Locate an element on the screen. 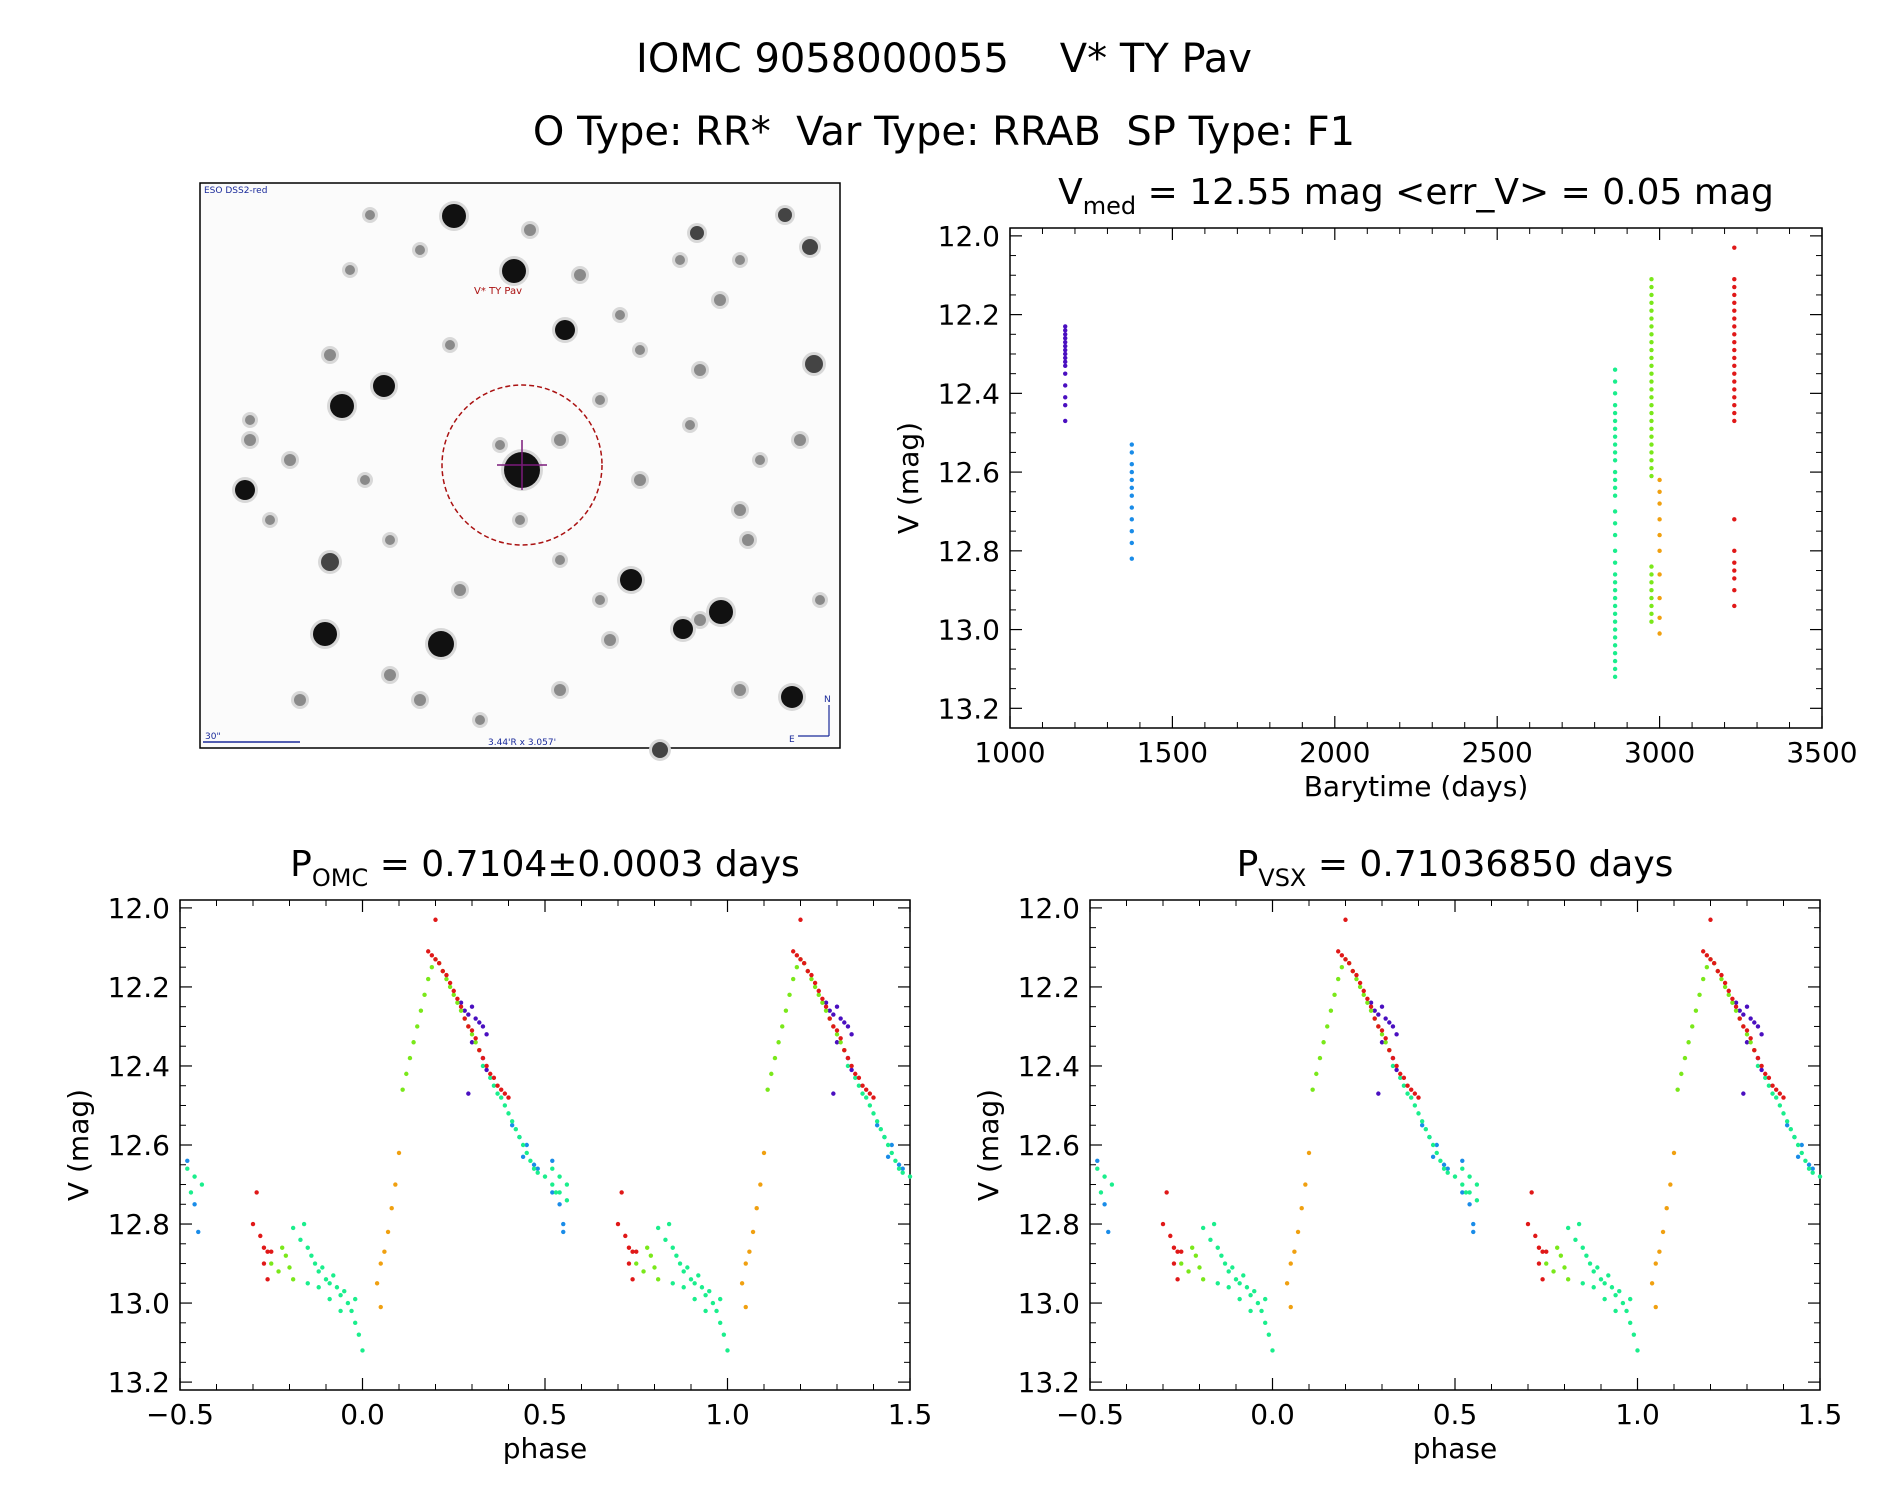 This screenshot has width=1889, height=1494. chart-title: POMC = 0.7104±0.0003 days is located at coordinates (545, 868).